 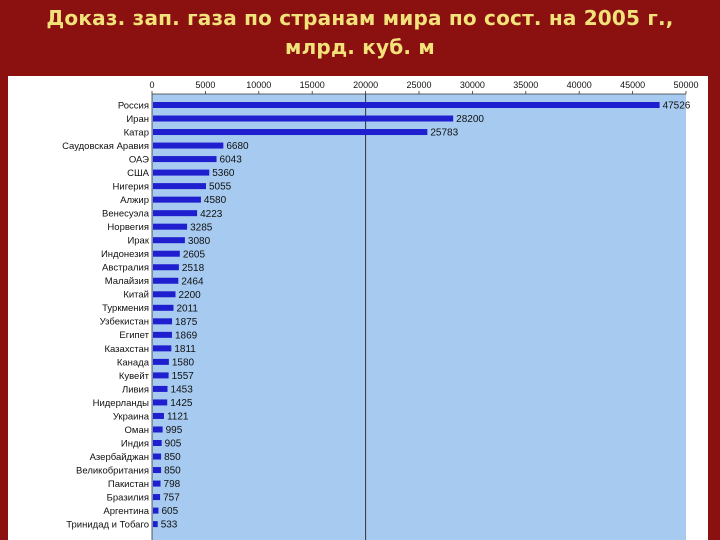 What do you see at coordinates (125, 254) in the screenshot?
I see `category-label: Индонезия` at bounding box center [125, 254].